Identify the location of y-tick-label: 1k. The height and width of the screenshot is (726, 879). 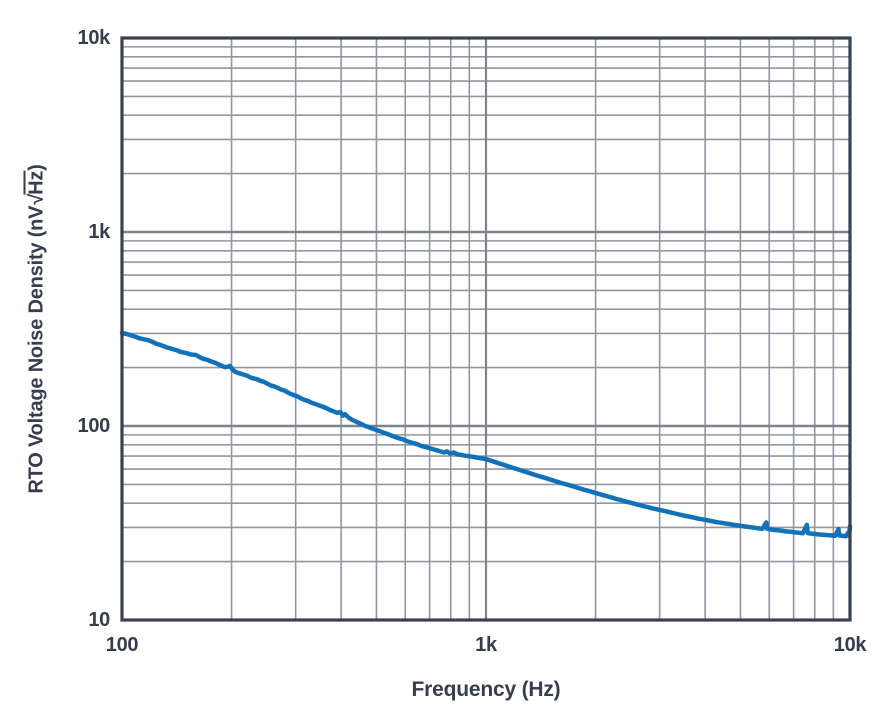
(99, 232).